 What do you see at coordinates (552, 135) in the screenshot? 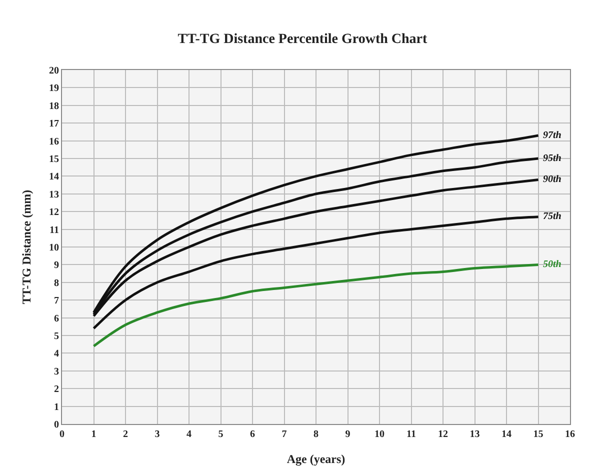
I see `series-label: 97th` at bounding box center [552, 135].